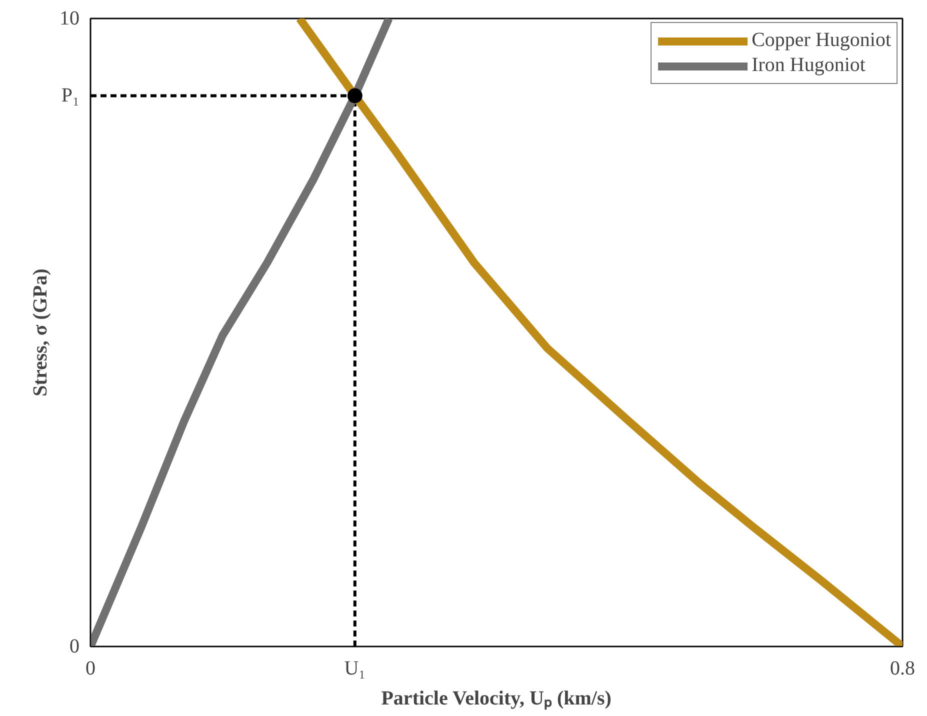 This screenshot has height=716, width=927. I want to click on x-tick-label: U₁, so click(355, 669).